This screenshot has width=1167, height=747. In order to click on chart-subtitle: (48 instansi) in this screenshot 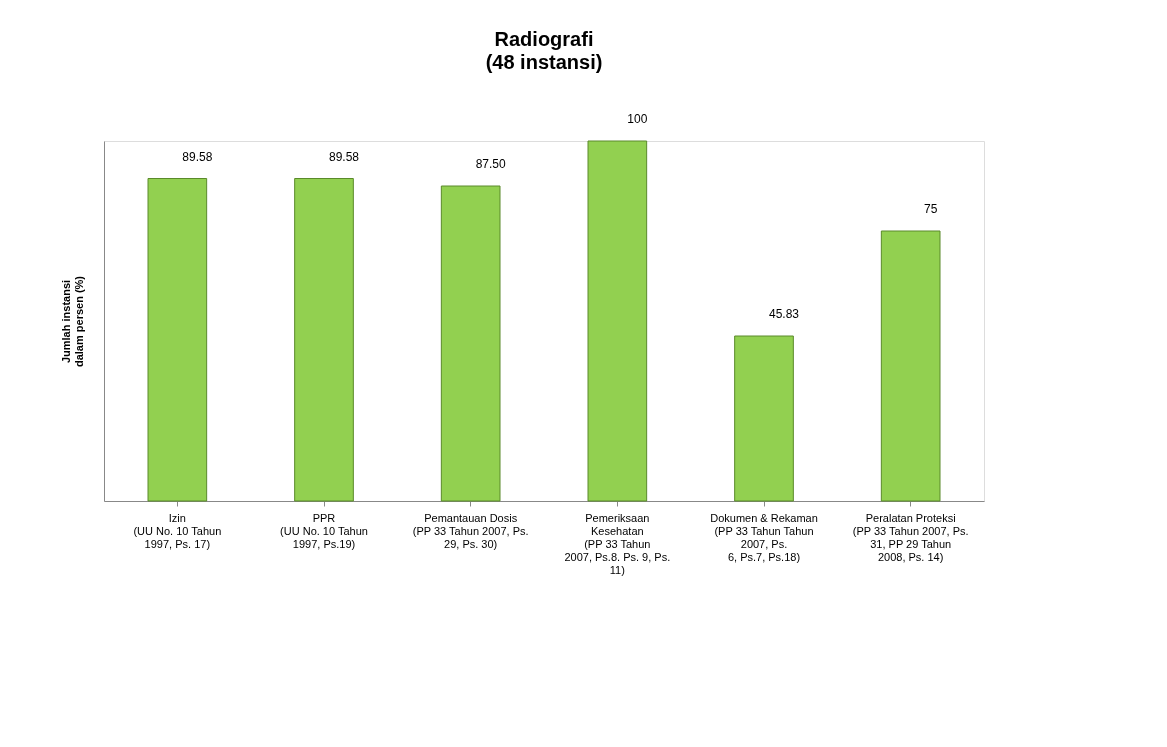, I will do `click(544, 62)`.